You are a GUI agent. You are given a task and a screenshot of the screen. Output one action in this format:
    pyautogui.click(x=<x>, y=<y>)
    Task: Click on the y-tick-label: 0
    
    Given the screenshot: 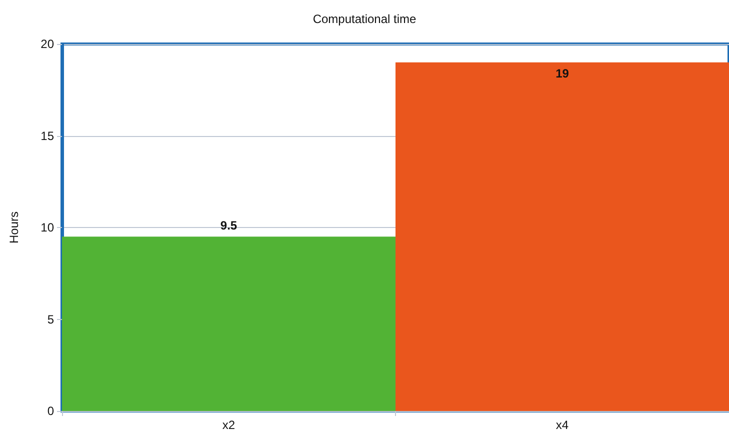 What is the action you would take?
    pyautogui.click(x=50, y=411)
    